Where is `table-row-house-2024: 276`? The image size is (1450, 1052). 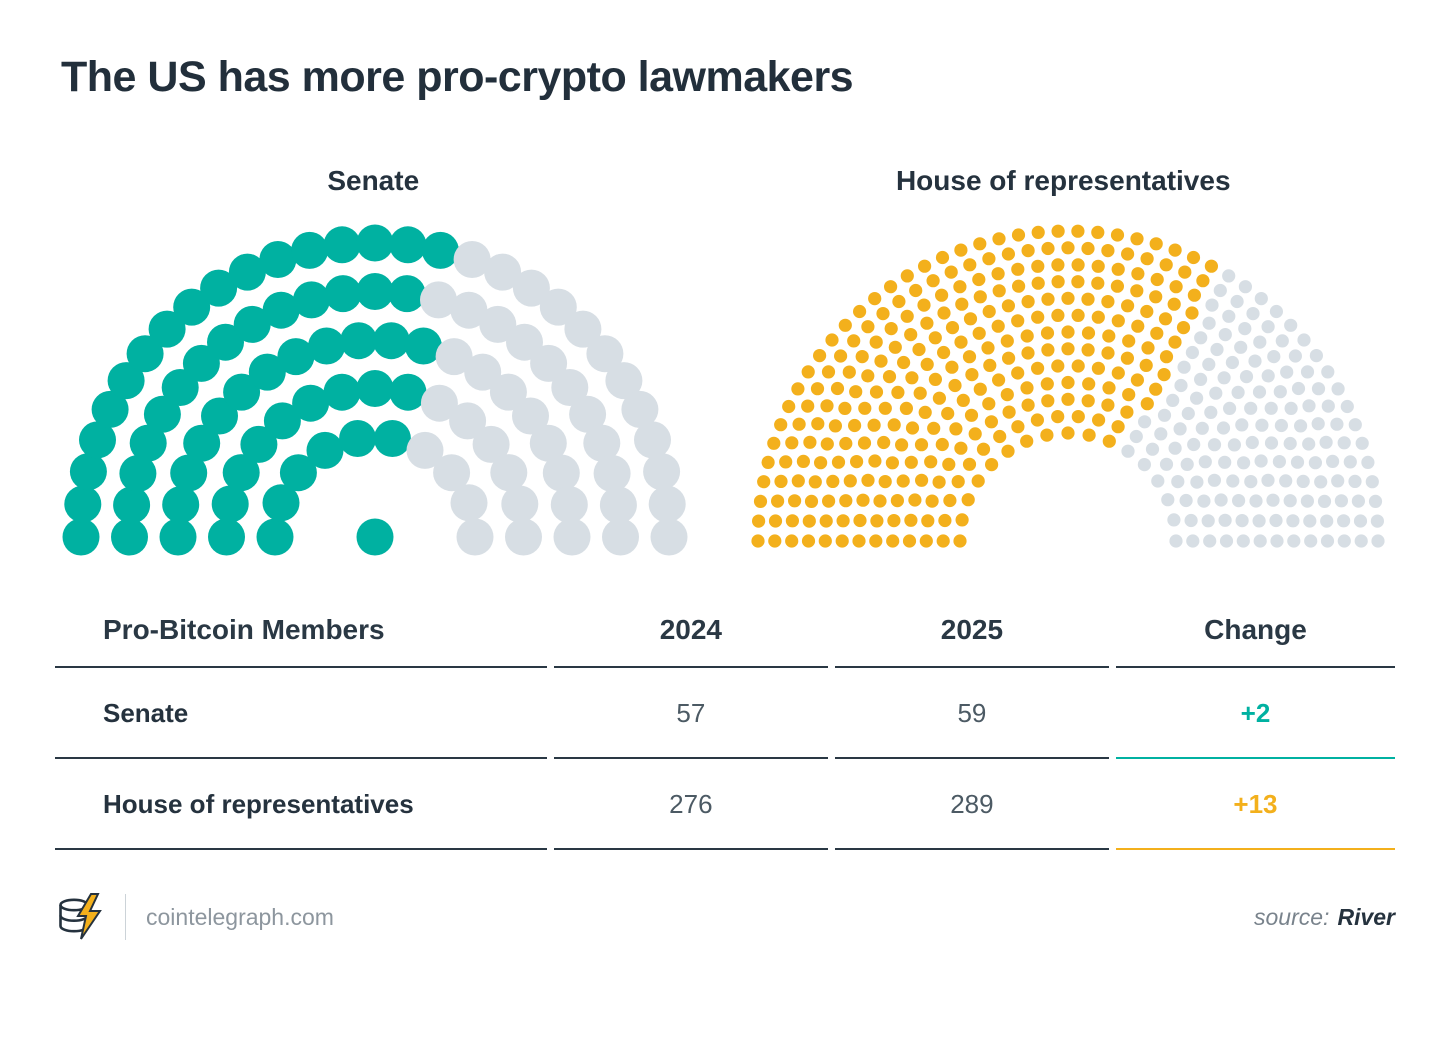
table-row-house-2024: 276 is located at coordinates (690, 805).